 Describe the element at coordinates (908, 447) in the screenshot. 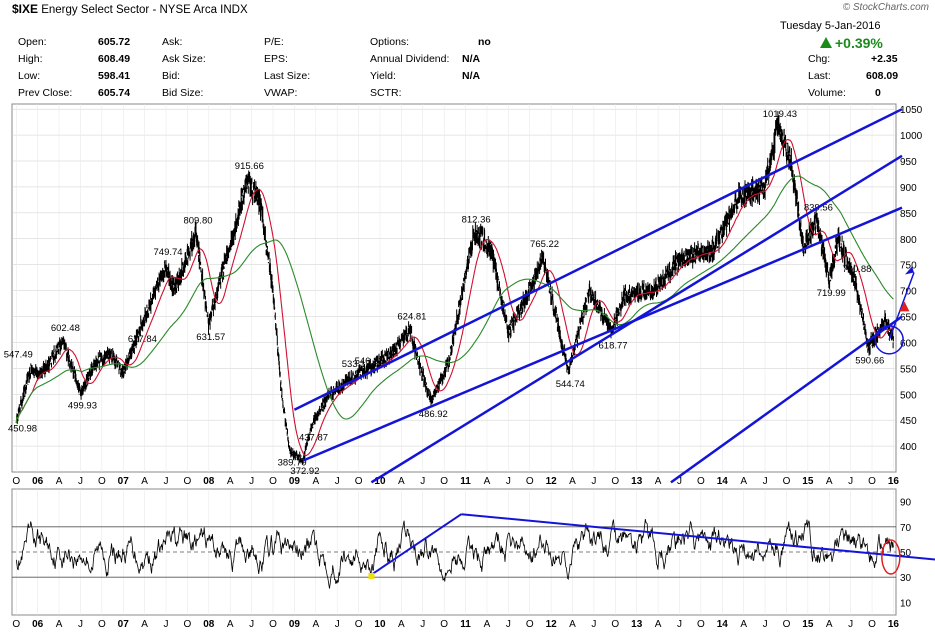

I see `price-y-tick: 400` at that location.